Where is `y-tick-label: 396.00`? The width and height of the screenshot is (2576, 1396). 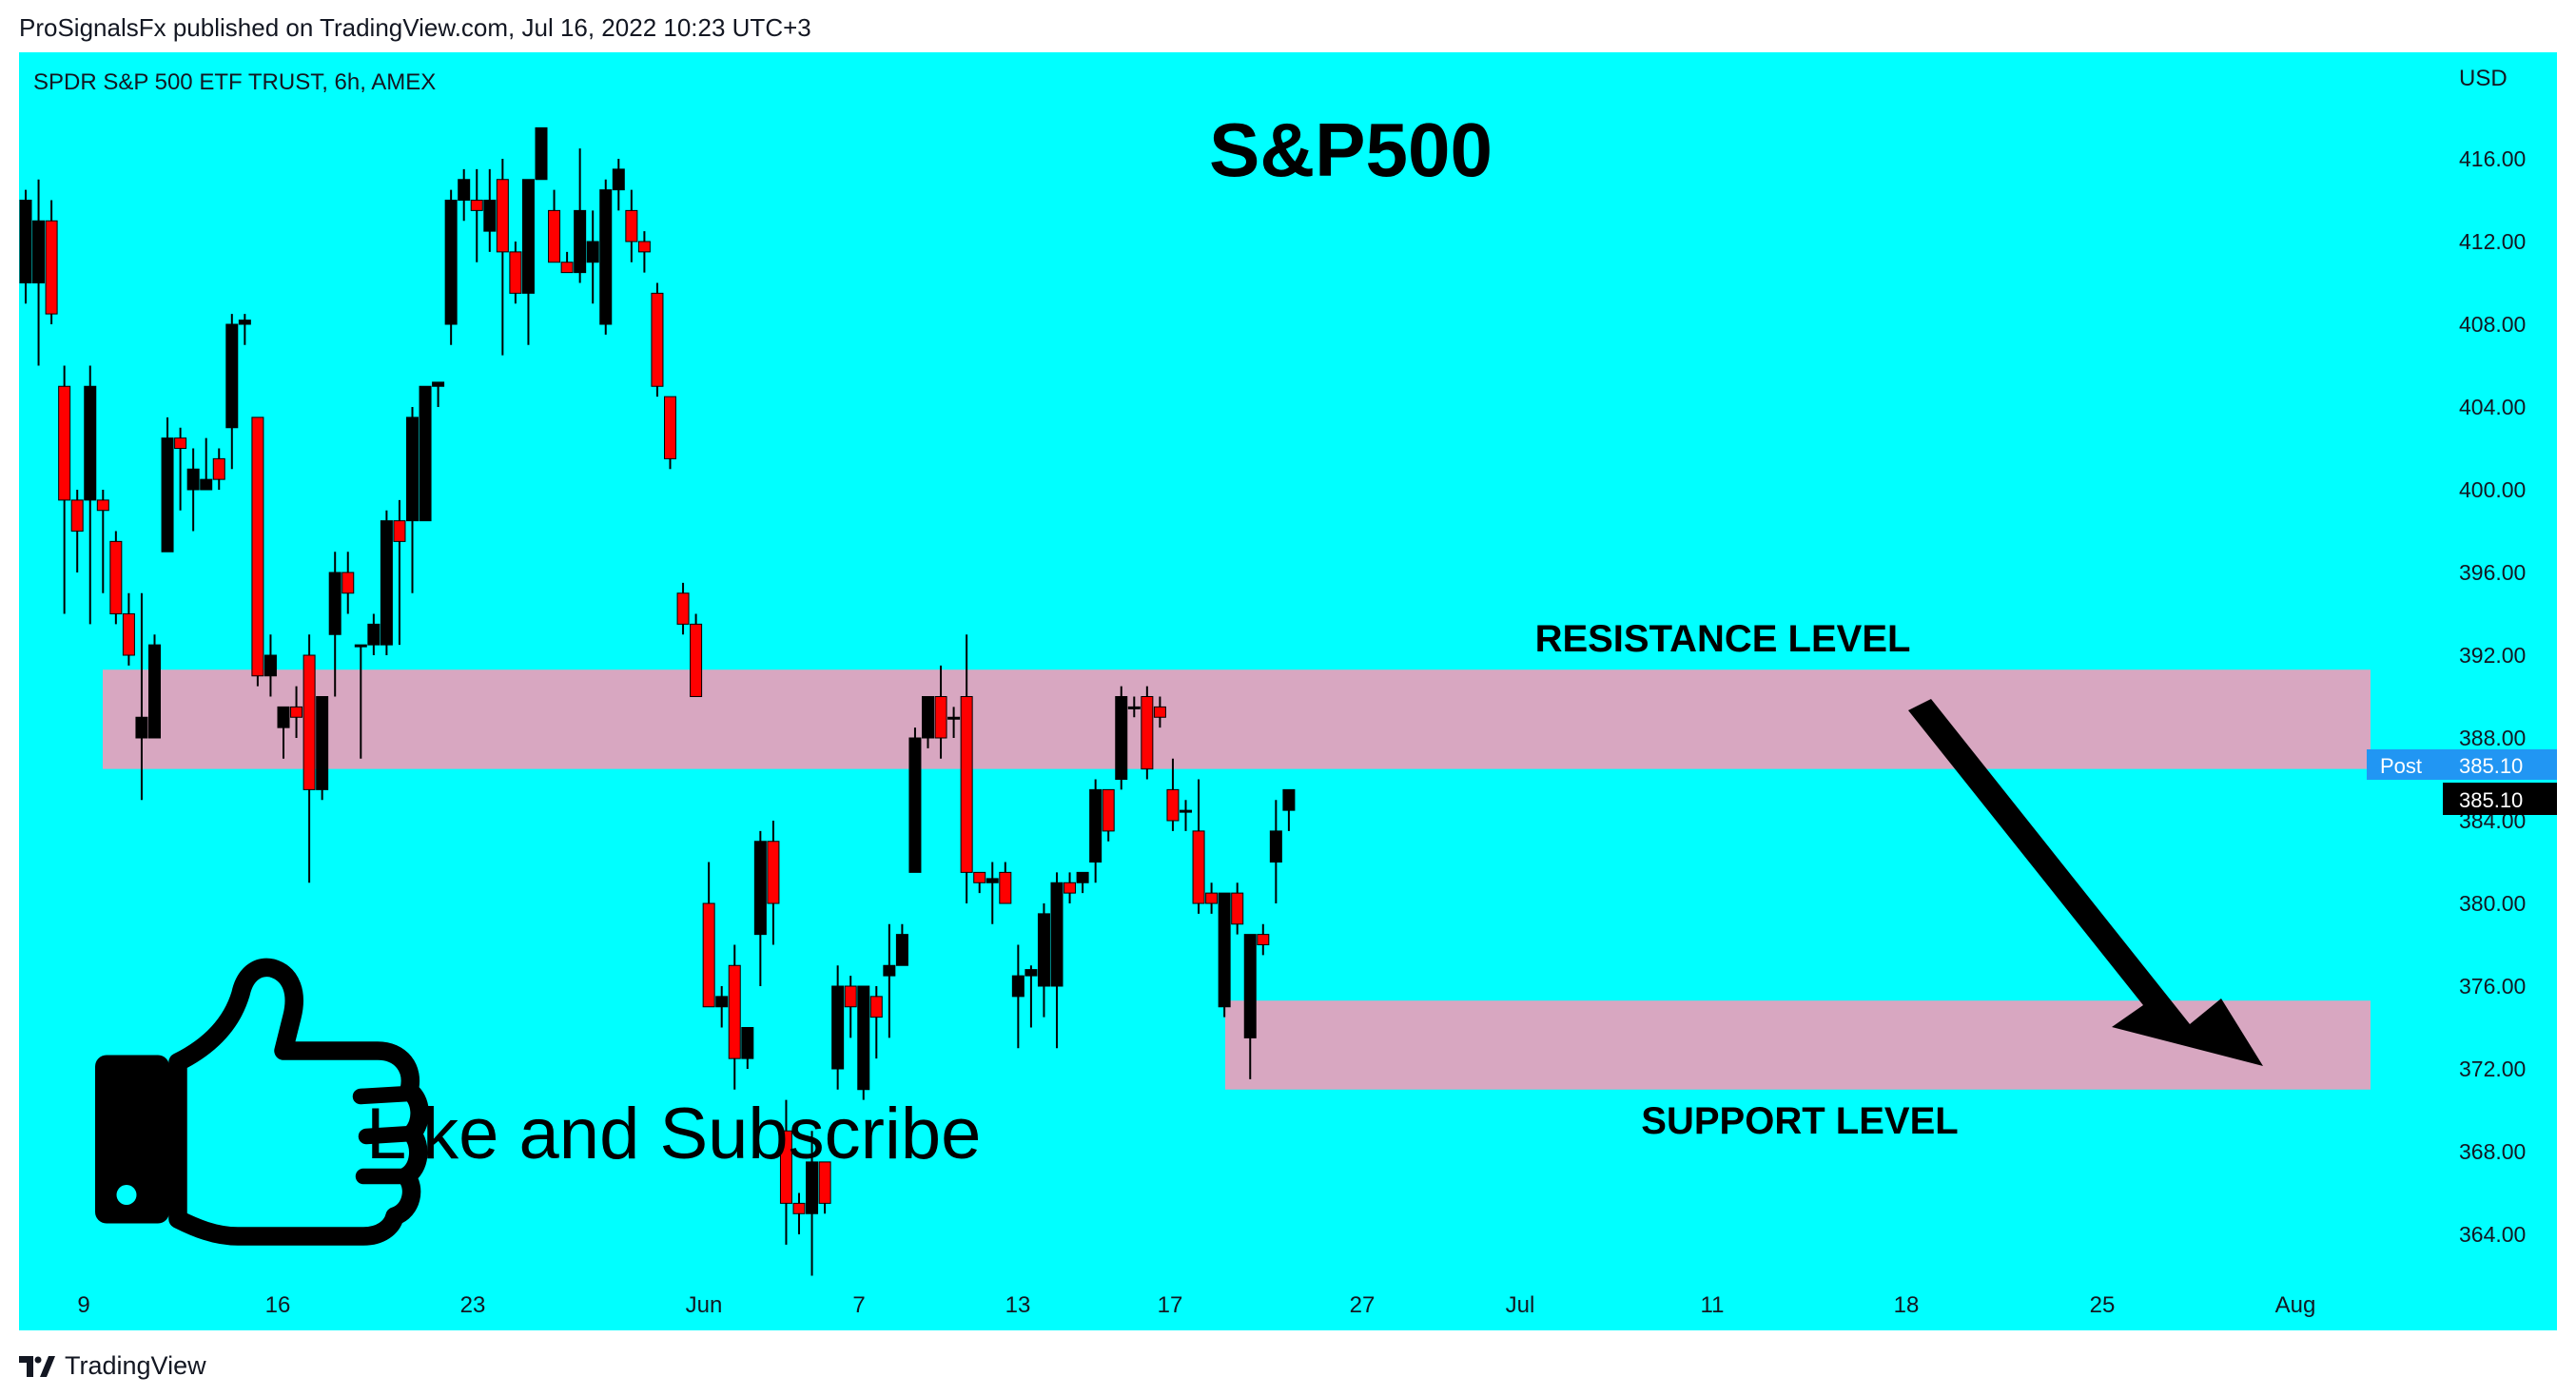 y-tick-label: 396.00 is located at coordinates (2493, 572).